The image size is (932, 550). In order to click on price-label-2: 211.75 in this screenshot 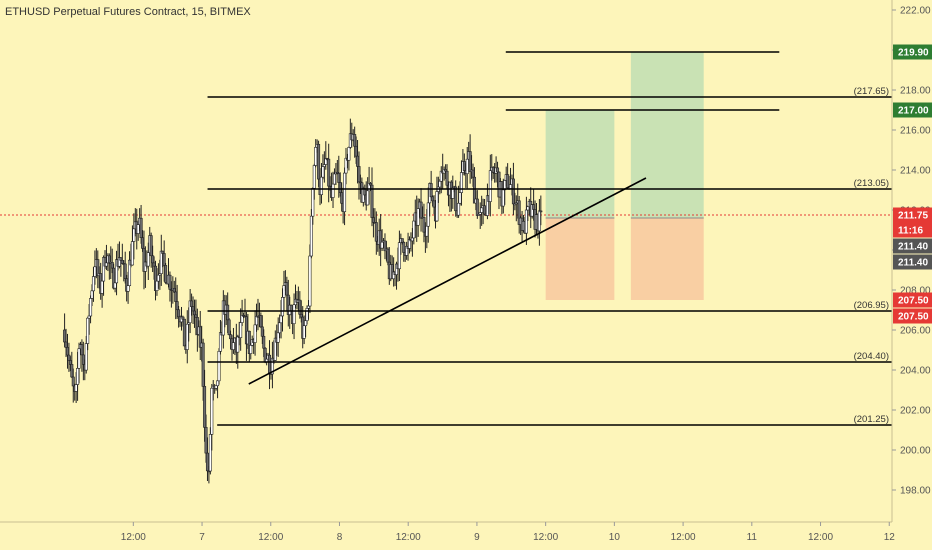, I will do `click(913, 216)`.